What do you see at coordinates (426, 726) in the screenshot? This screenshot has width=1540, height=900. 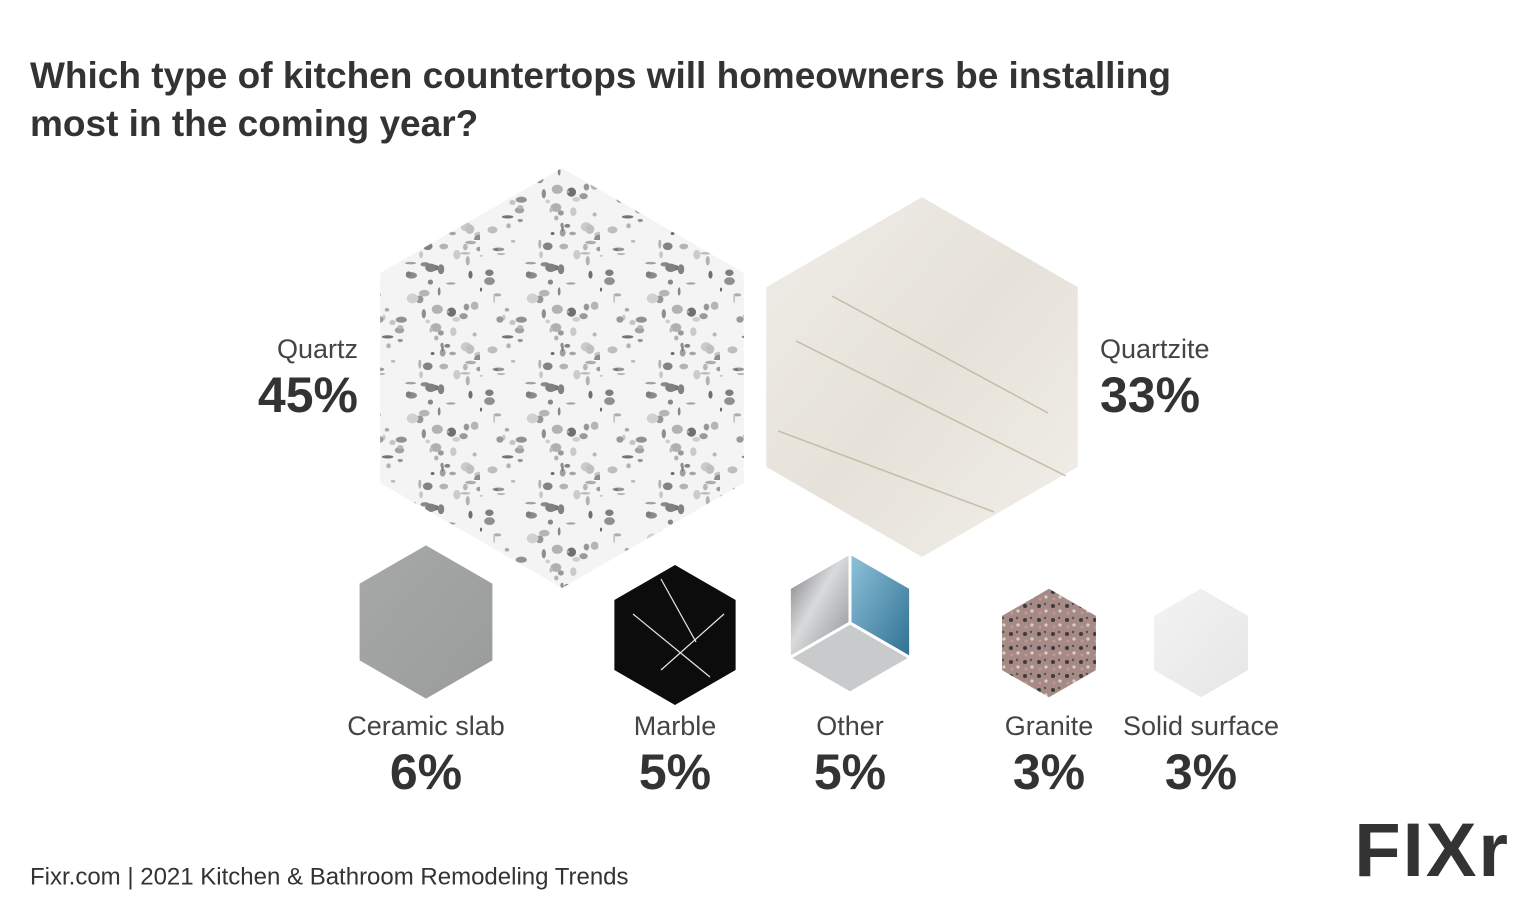 I see `category-label: Ceramic slab` at bounding box center [426, 726].